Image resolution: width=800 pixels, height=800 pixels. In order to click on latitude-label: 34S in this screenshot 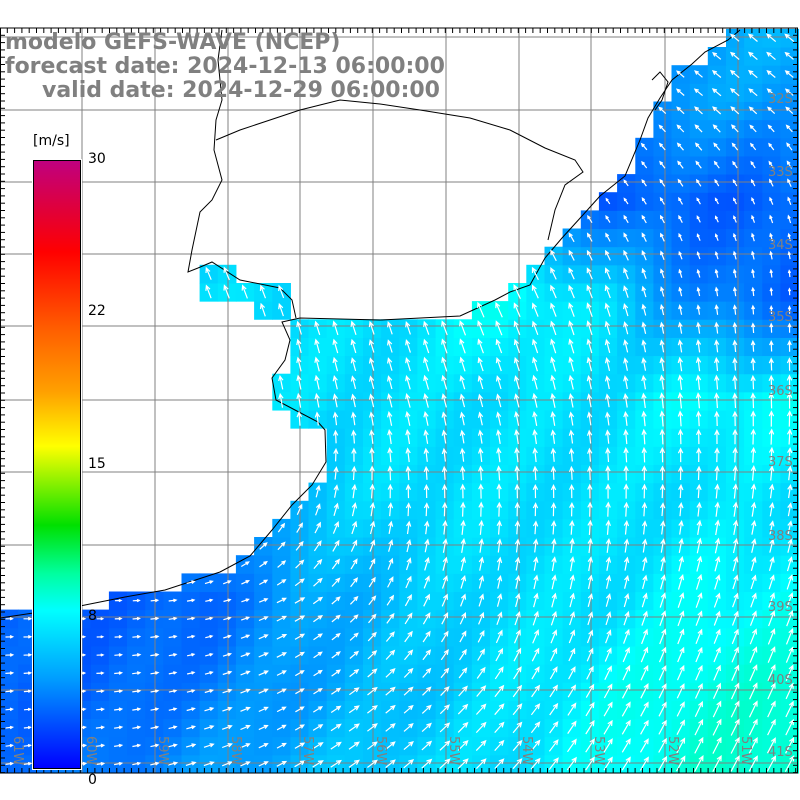, I will do `click(780, 245)`.